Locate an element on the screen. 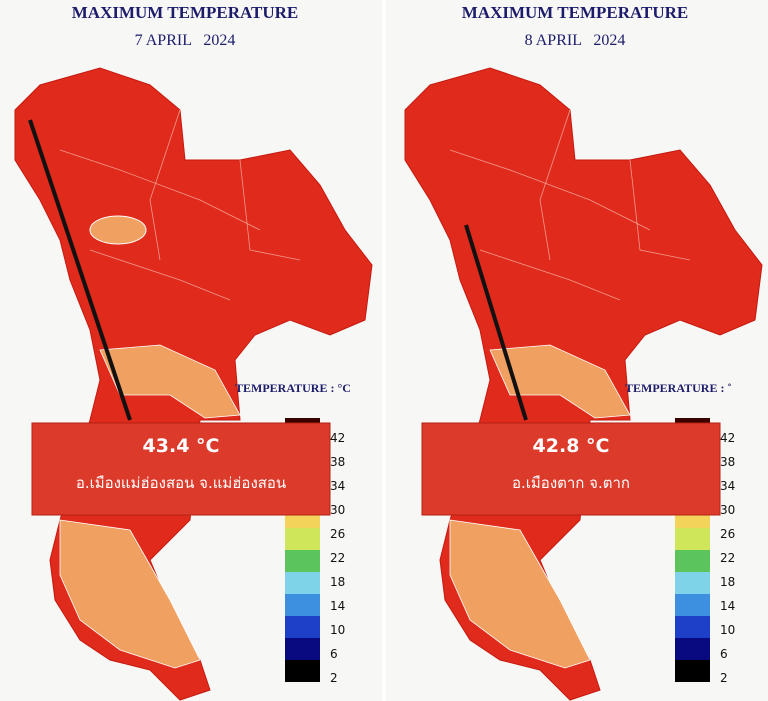  legend-label: TEMPERATURE : °C is located at coordinates (293, 388).